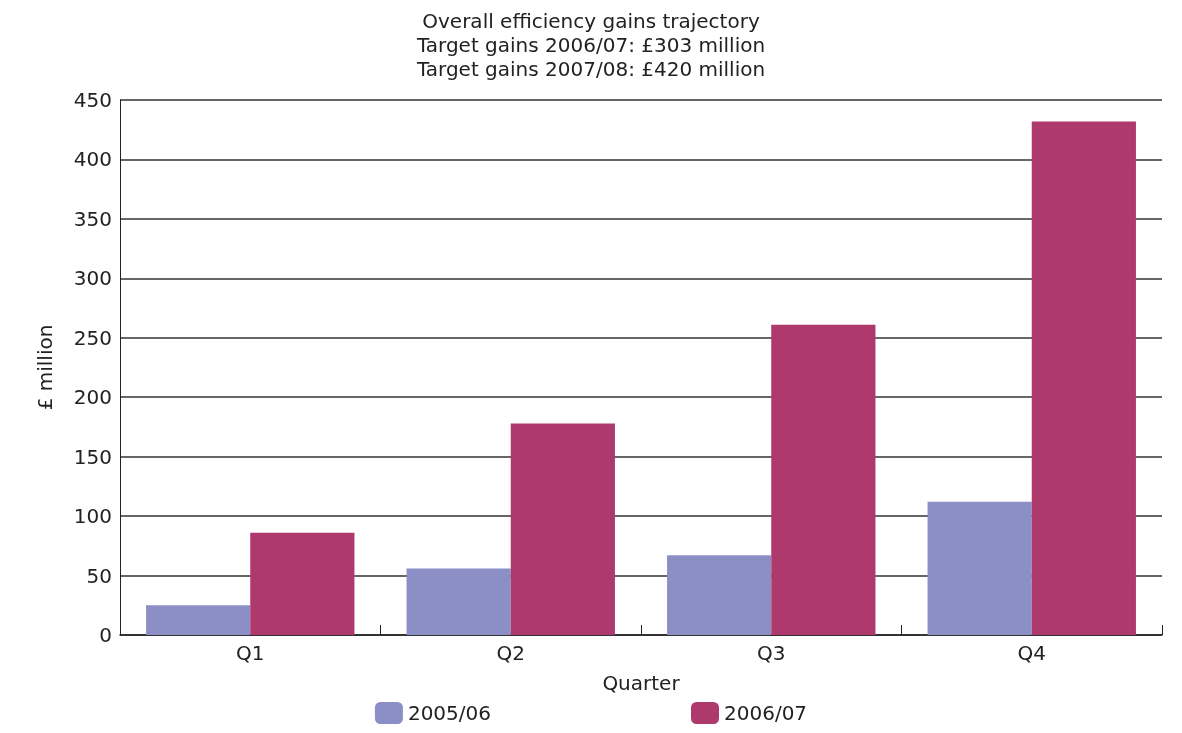  I want to click on y-tick-label: 400, so click(92, 159).